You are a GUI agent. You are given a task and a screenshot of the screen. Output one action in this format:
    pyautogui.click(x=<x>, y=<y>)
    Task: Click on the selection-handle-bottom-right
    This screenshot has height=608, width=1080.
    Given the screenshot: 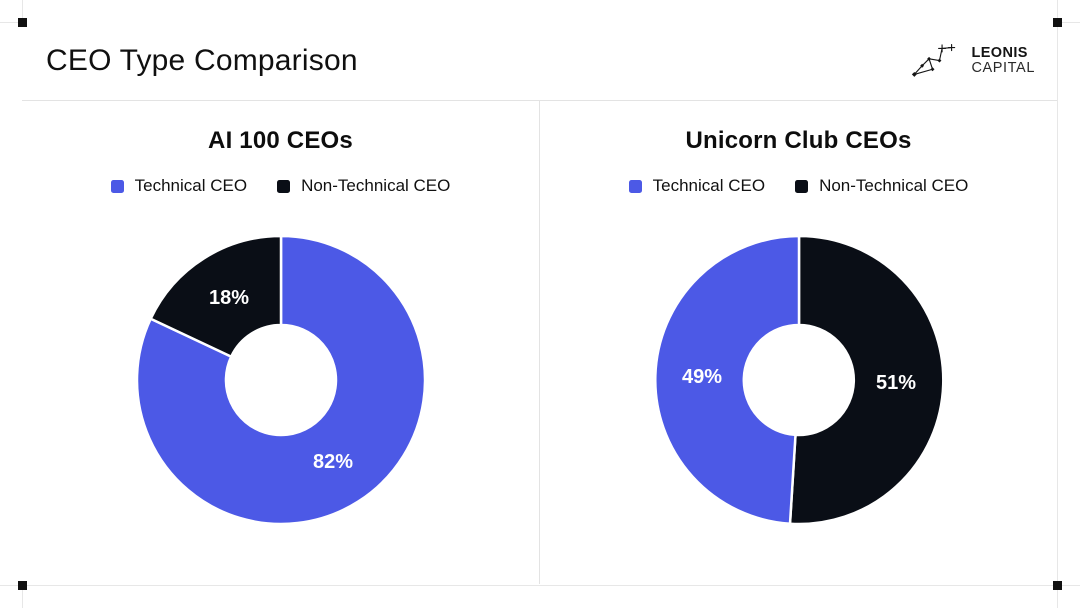 What is the action you would take?
    pyautogui.click(x=1057, y=585)
    